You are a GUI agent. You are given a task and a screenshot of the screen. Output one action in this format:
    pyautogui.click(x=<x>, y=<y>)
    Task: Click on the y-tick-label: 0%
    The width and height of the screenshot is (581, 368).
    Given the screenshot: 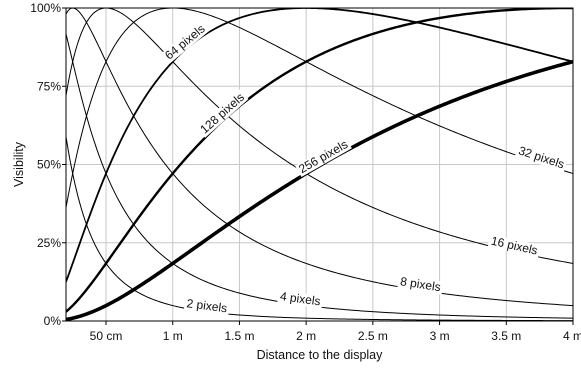 What is the action you would take?
    pyautogui.click(x=53, y=321)
    